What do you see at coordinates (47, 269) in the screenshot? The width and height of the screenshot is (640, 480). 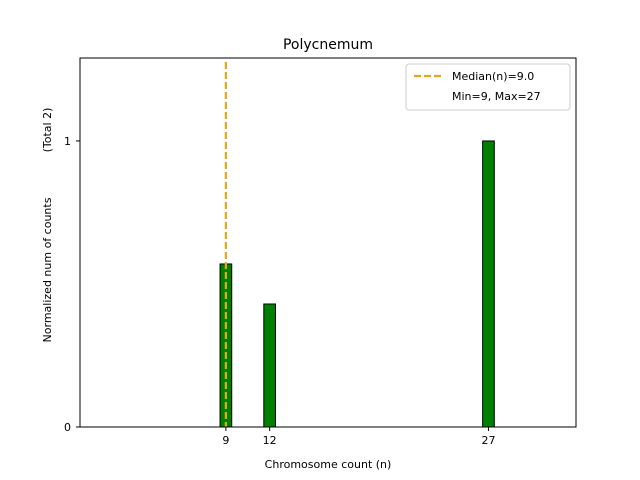 I see `y-axis-label: Normalized num of counts` at bounding box center [47, 269].